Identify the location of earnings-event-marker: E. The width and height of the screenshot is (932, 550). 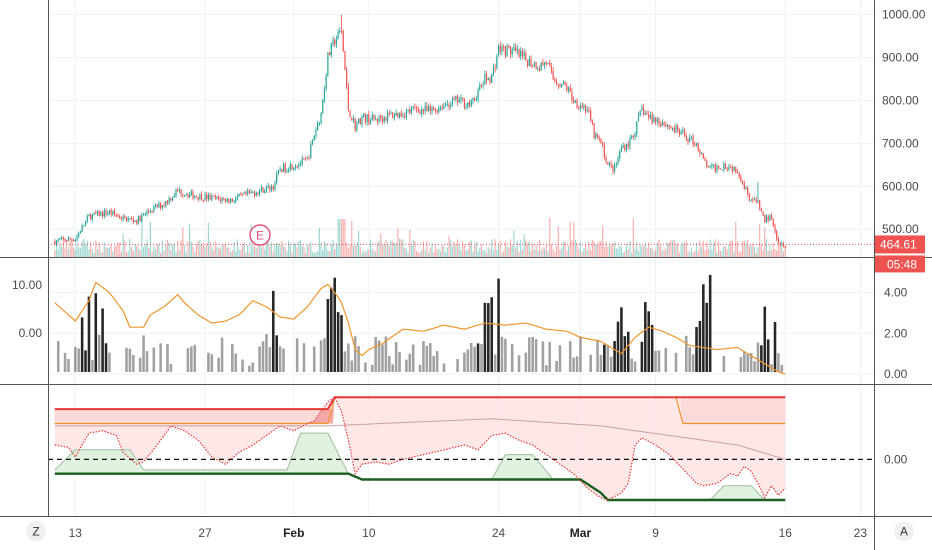
(260, 235).